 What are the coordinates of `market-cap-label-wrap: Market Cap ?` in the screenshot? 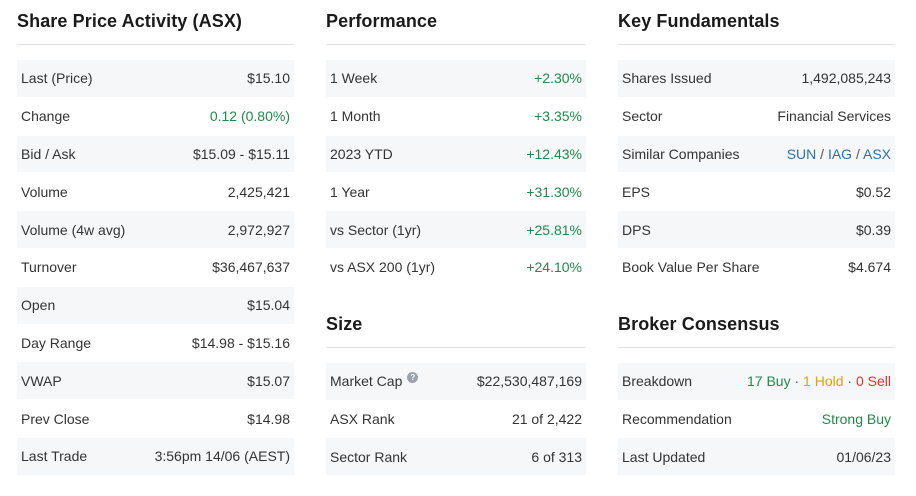 It's located at (374, 380).